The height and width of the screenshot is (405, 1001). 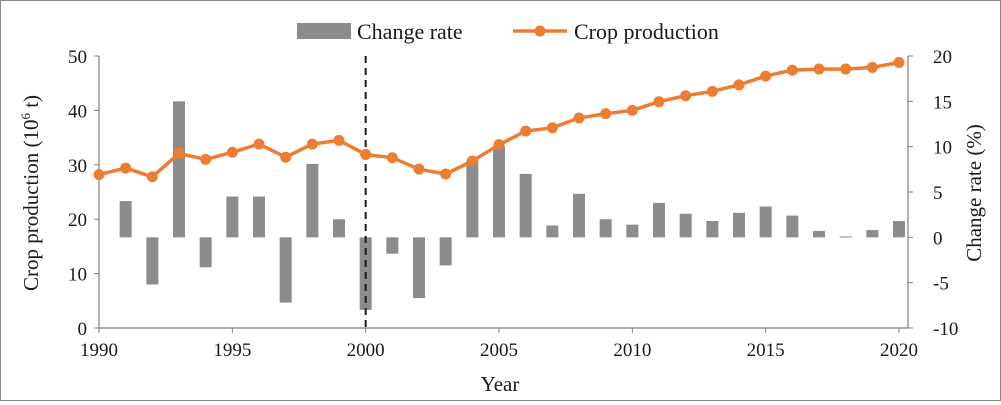 I want to click on crop-production-point-1996, so click(x=259, y=144).